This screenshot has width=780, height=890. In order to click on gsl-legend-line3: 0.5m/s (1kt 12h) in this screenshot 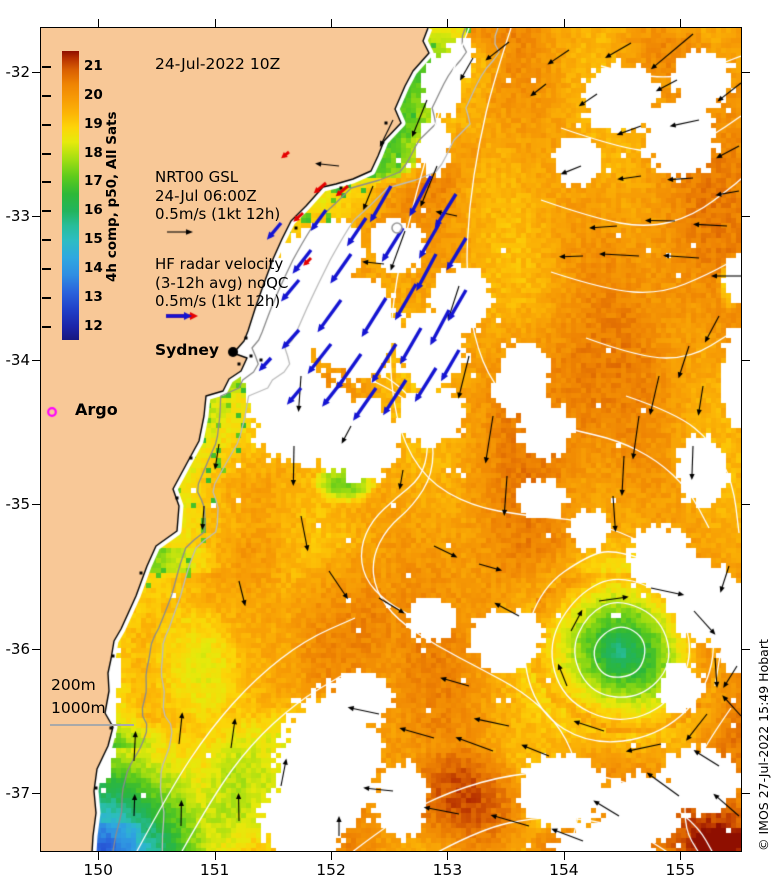, I will do `click(218, 214)`.